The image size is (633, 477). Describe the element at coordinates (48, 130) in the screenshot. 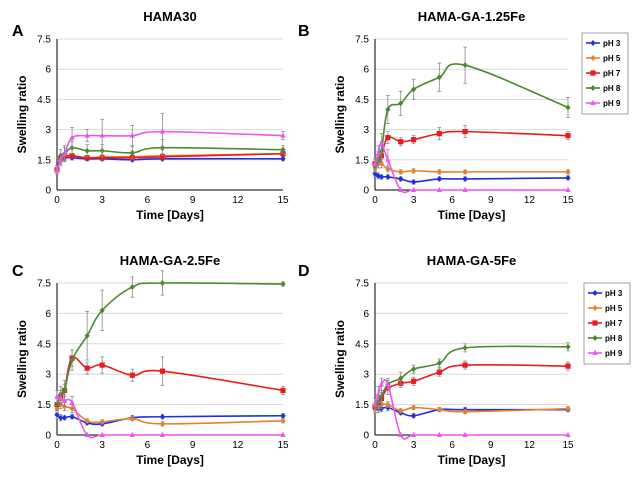

I see `y-tick-label: 3` at that location.